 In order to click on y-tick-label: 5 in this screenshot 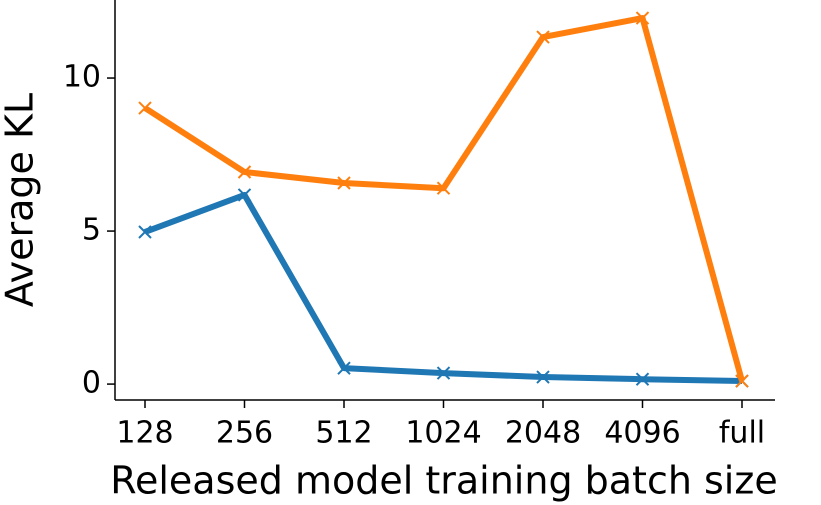, I will do `click(91, 230)`.